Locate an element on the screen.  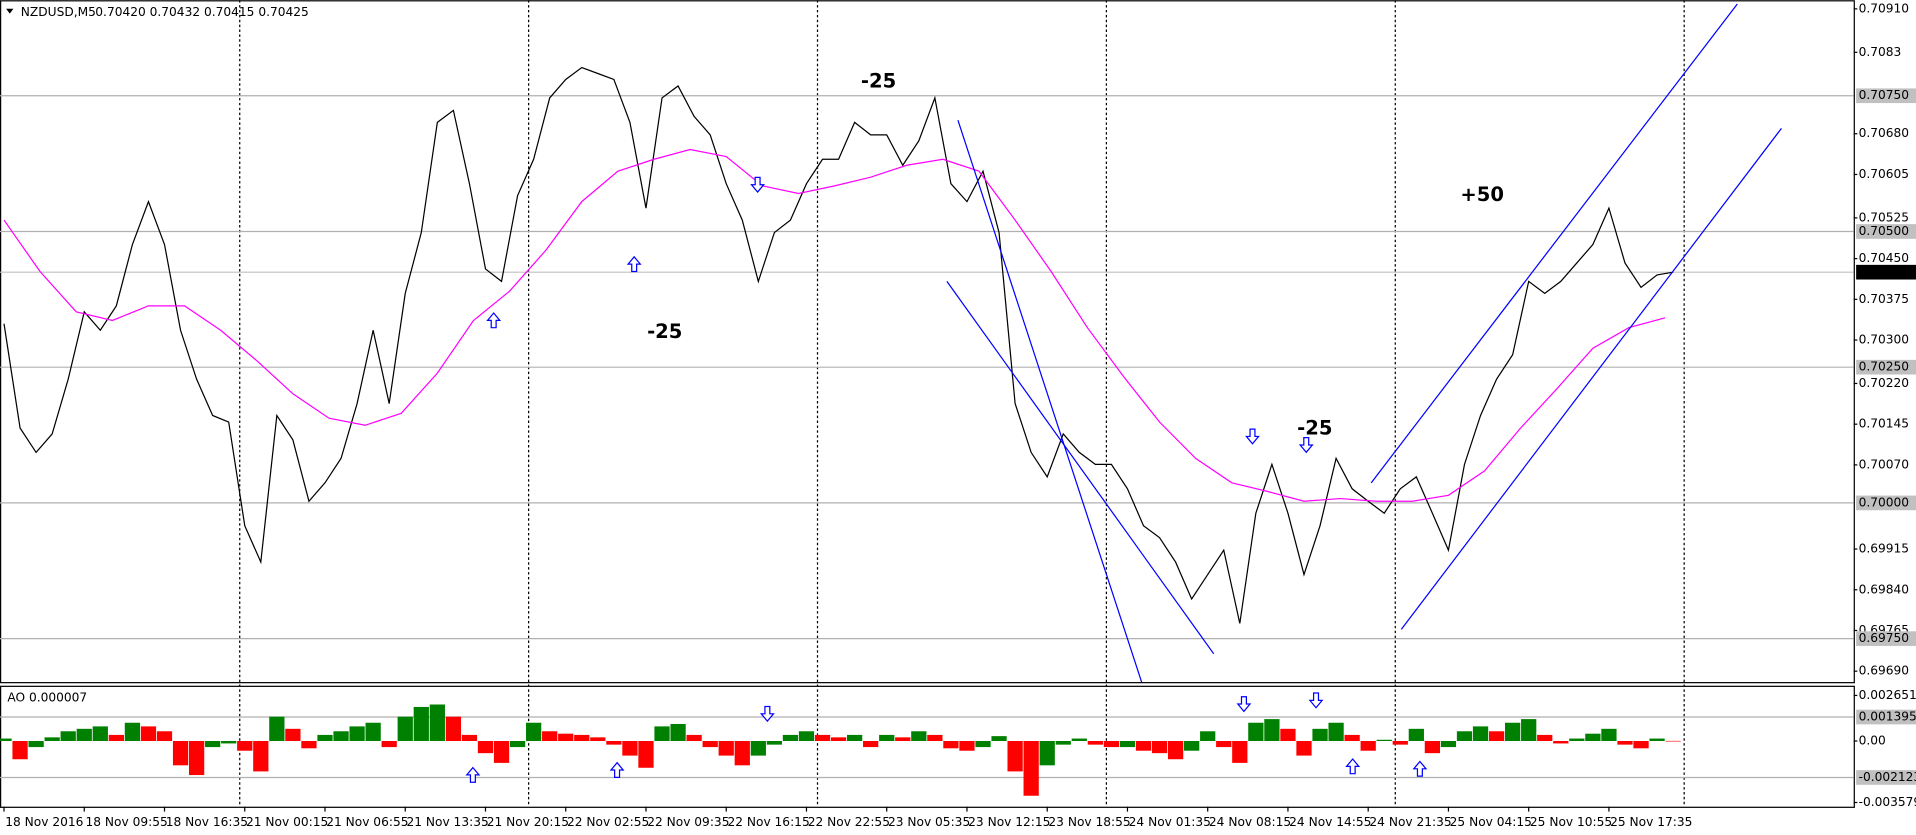
x-tick-label: 18 Nov 2016 is located at coordinates (44, 822).